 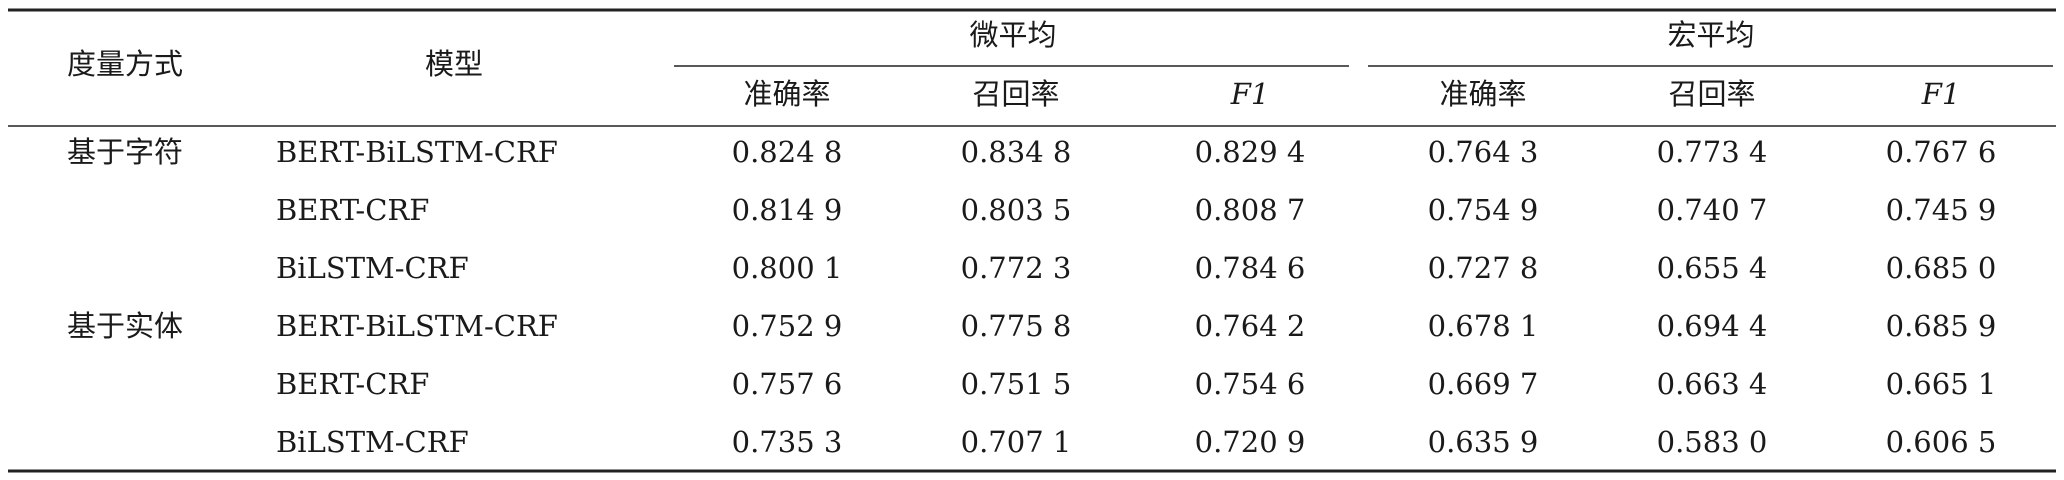 What do you see at coordinates (1016, 152) in the screenshot?
I see `cell-value: 0.834 8` at bounding box center [1016, 152].